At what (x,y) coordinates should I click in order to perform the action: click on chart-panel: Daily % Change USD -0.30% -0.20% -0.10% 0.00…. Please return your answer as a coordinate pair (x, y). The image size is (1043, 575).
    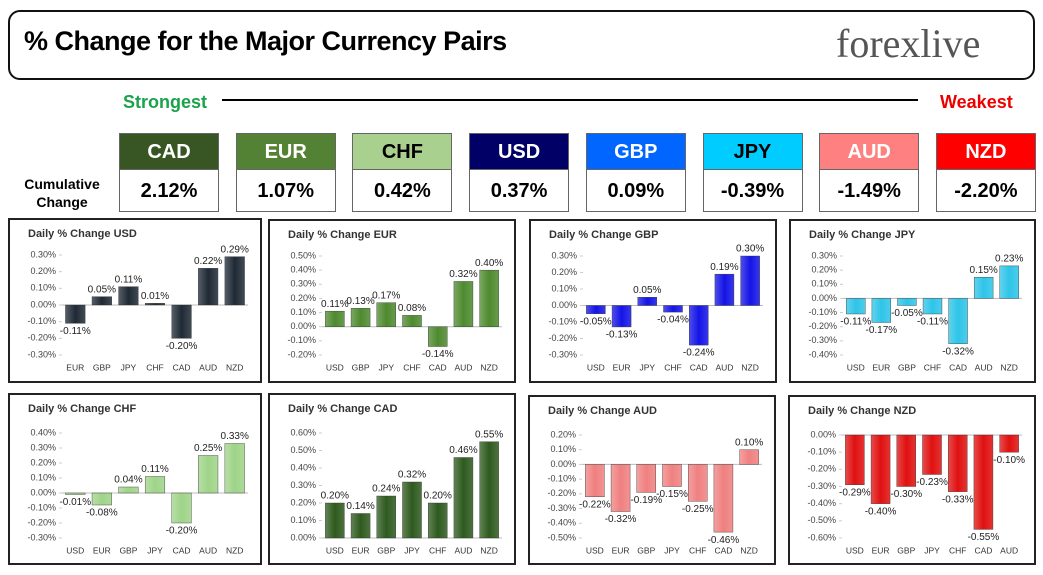
    Looking at the image, I should click on (135, 300).